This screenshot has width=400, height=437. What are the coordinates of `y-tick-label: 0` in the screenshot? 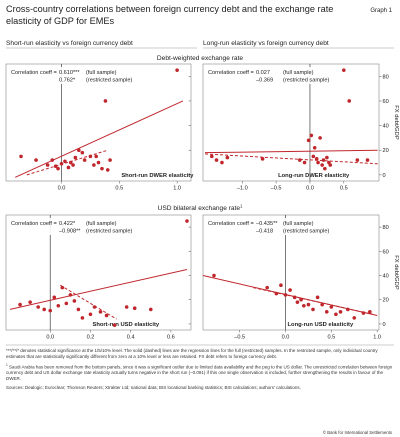 It's located at (384, 325).